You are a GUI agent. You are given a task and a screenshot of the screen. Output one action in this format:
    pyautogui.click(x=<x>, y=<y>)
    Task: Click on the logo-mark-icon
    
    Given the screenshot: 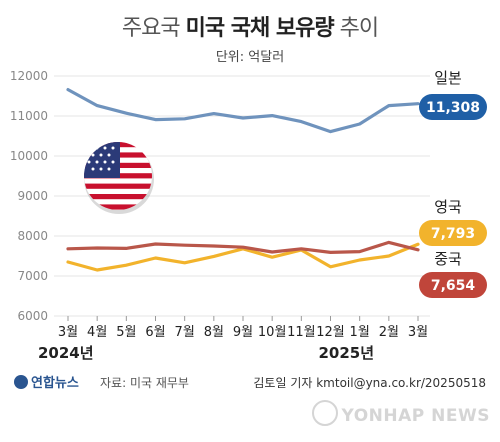 What is the action you would take?
    pyautogui.click(x=21, y=382)
    